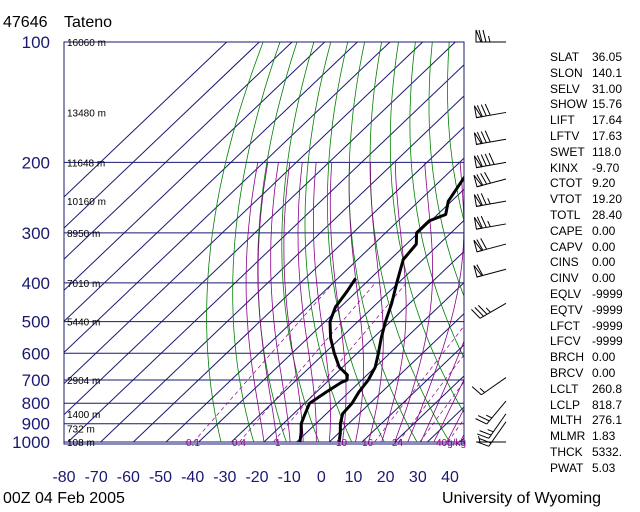 The width and height of the screenshot is (640, 512). Describe the element at coordinates (607, 57) in the screenshot. I see `index-value: 36.05` at that location.